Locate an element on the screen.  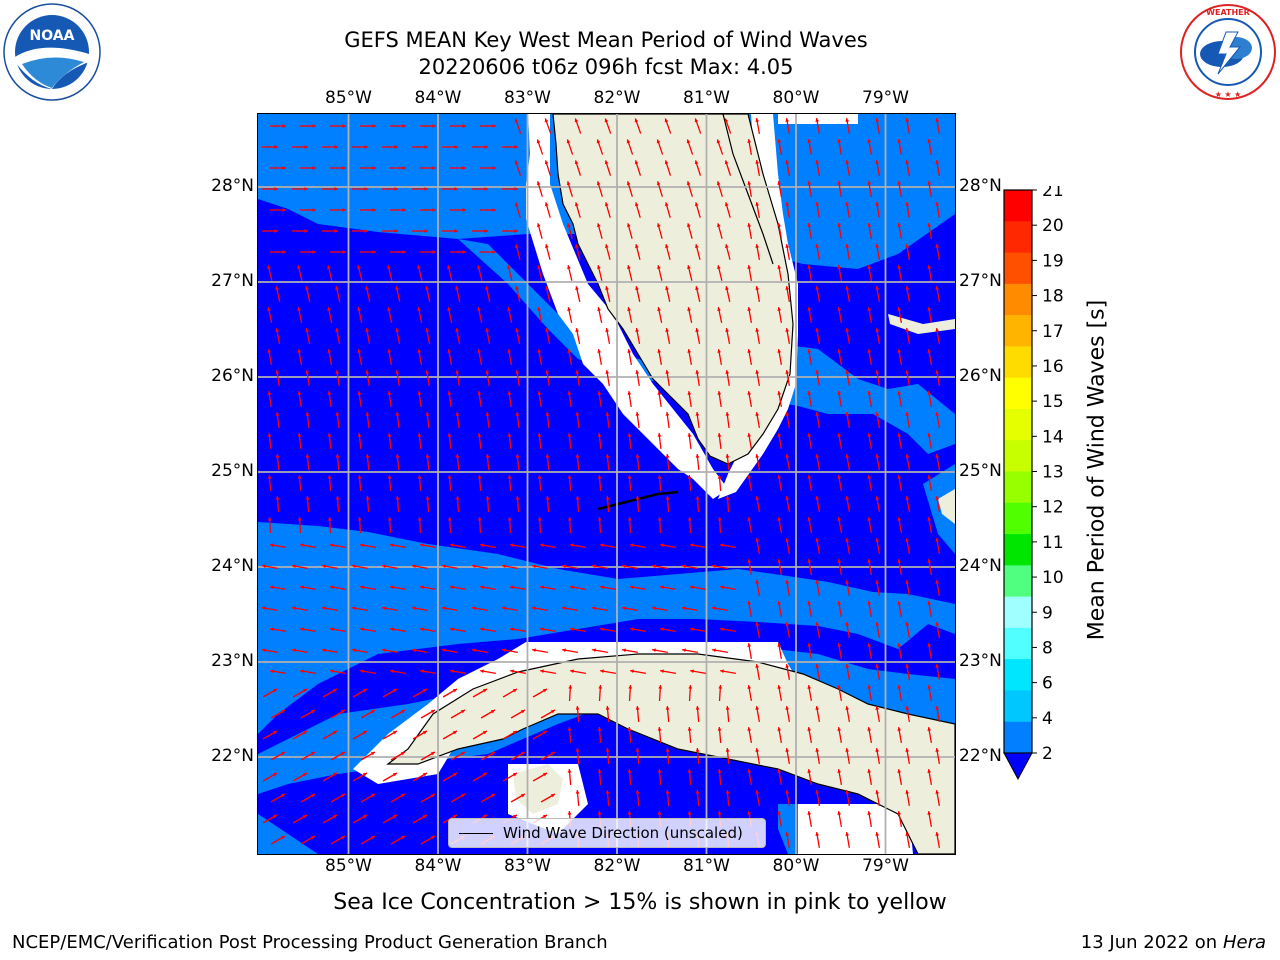
lon-tick-label: 81°W is located at coordinates (706, 98).